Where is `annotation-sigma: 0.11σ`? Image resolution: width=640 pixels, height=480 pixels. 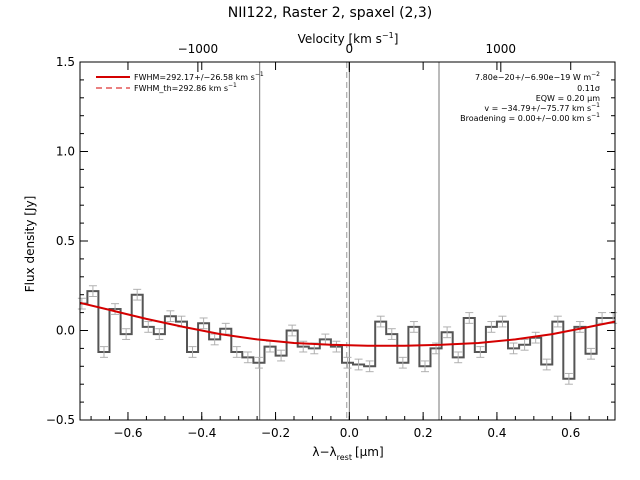 annotation-sigma: 0.11σ is located at coordinates (588, 88).